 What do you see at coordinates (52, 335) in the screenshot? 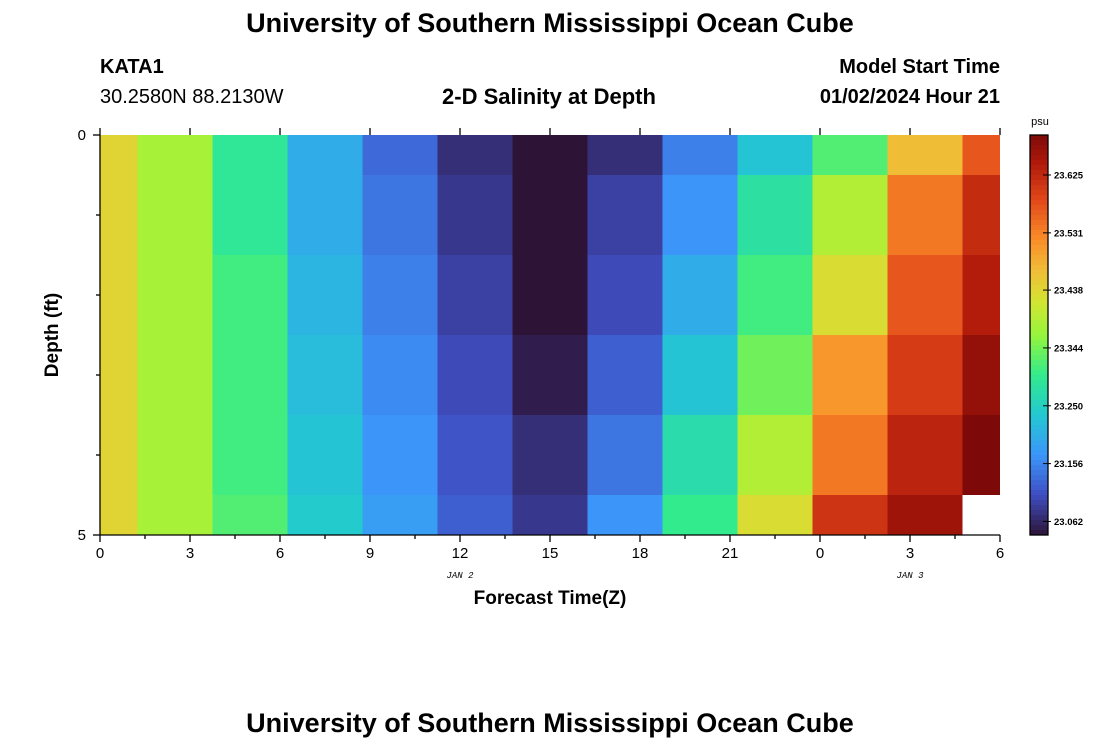
I see `y-axis-label: Depth (ft)` at bounding box center [52, 335].